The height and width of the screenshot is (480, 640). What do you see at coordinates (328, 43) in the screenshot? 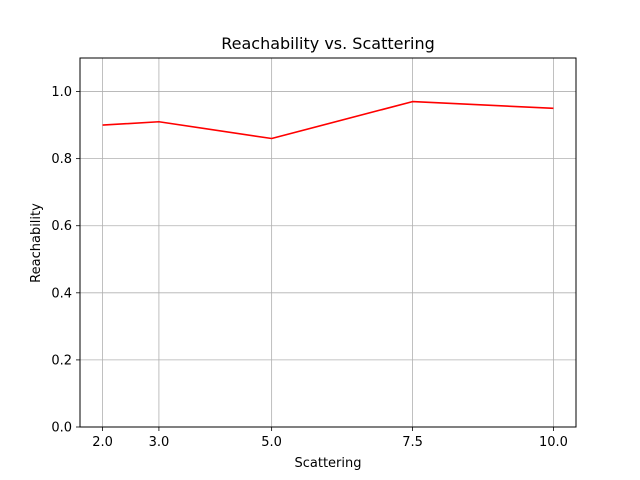
I see `chart-title: Reachability vs. Scattering` at bounding box center [328, 43].